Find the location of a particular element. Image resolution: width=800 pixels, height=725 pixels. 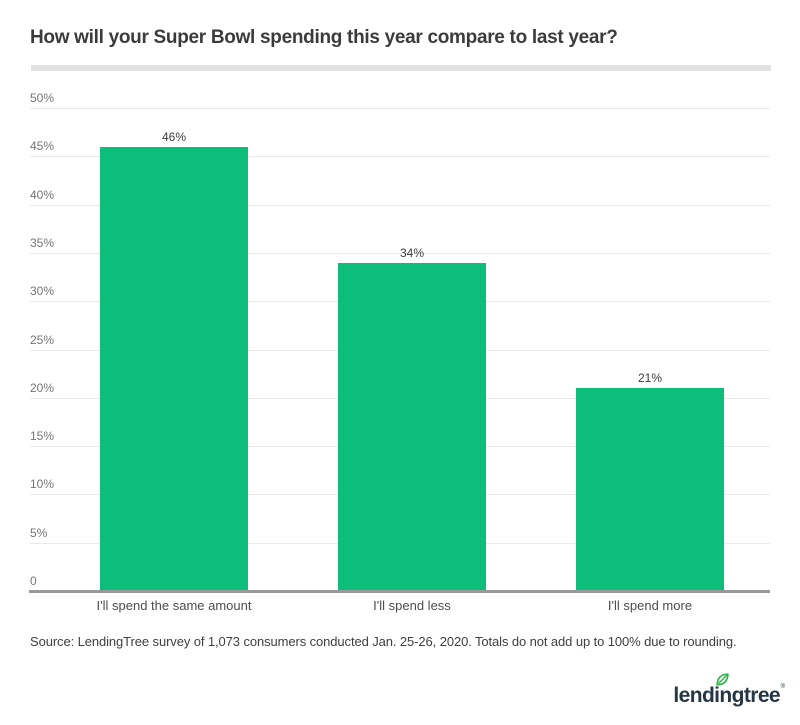

y-tick-label: 25% is located at coordinates (42, 339).